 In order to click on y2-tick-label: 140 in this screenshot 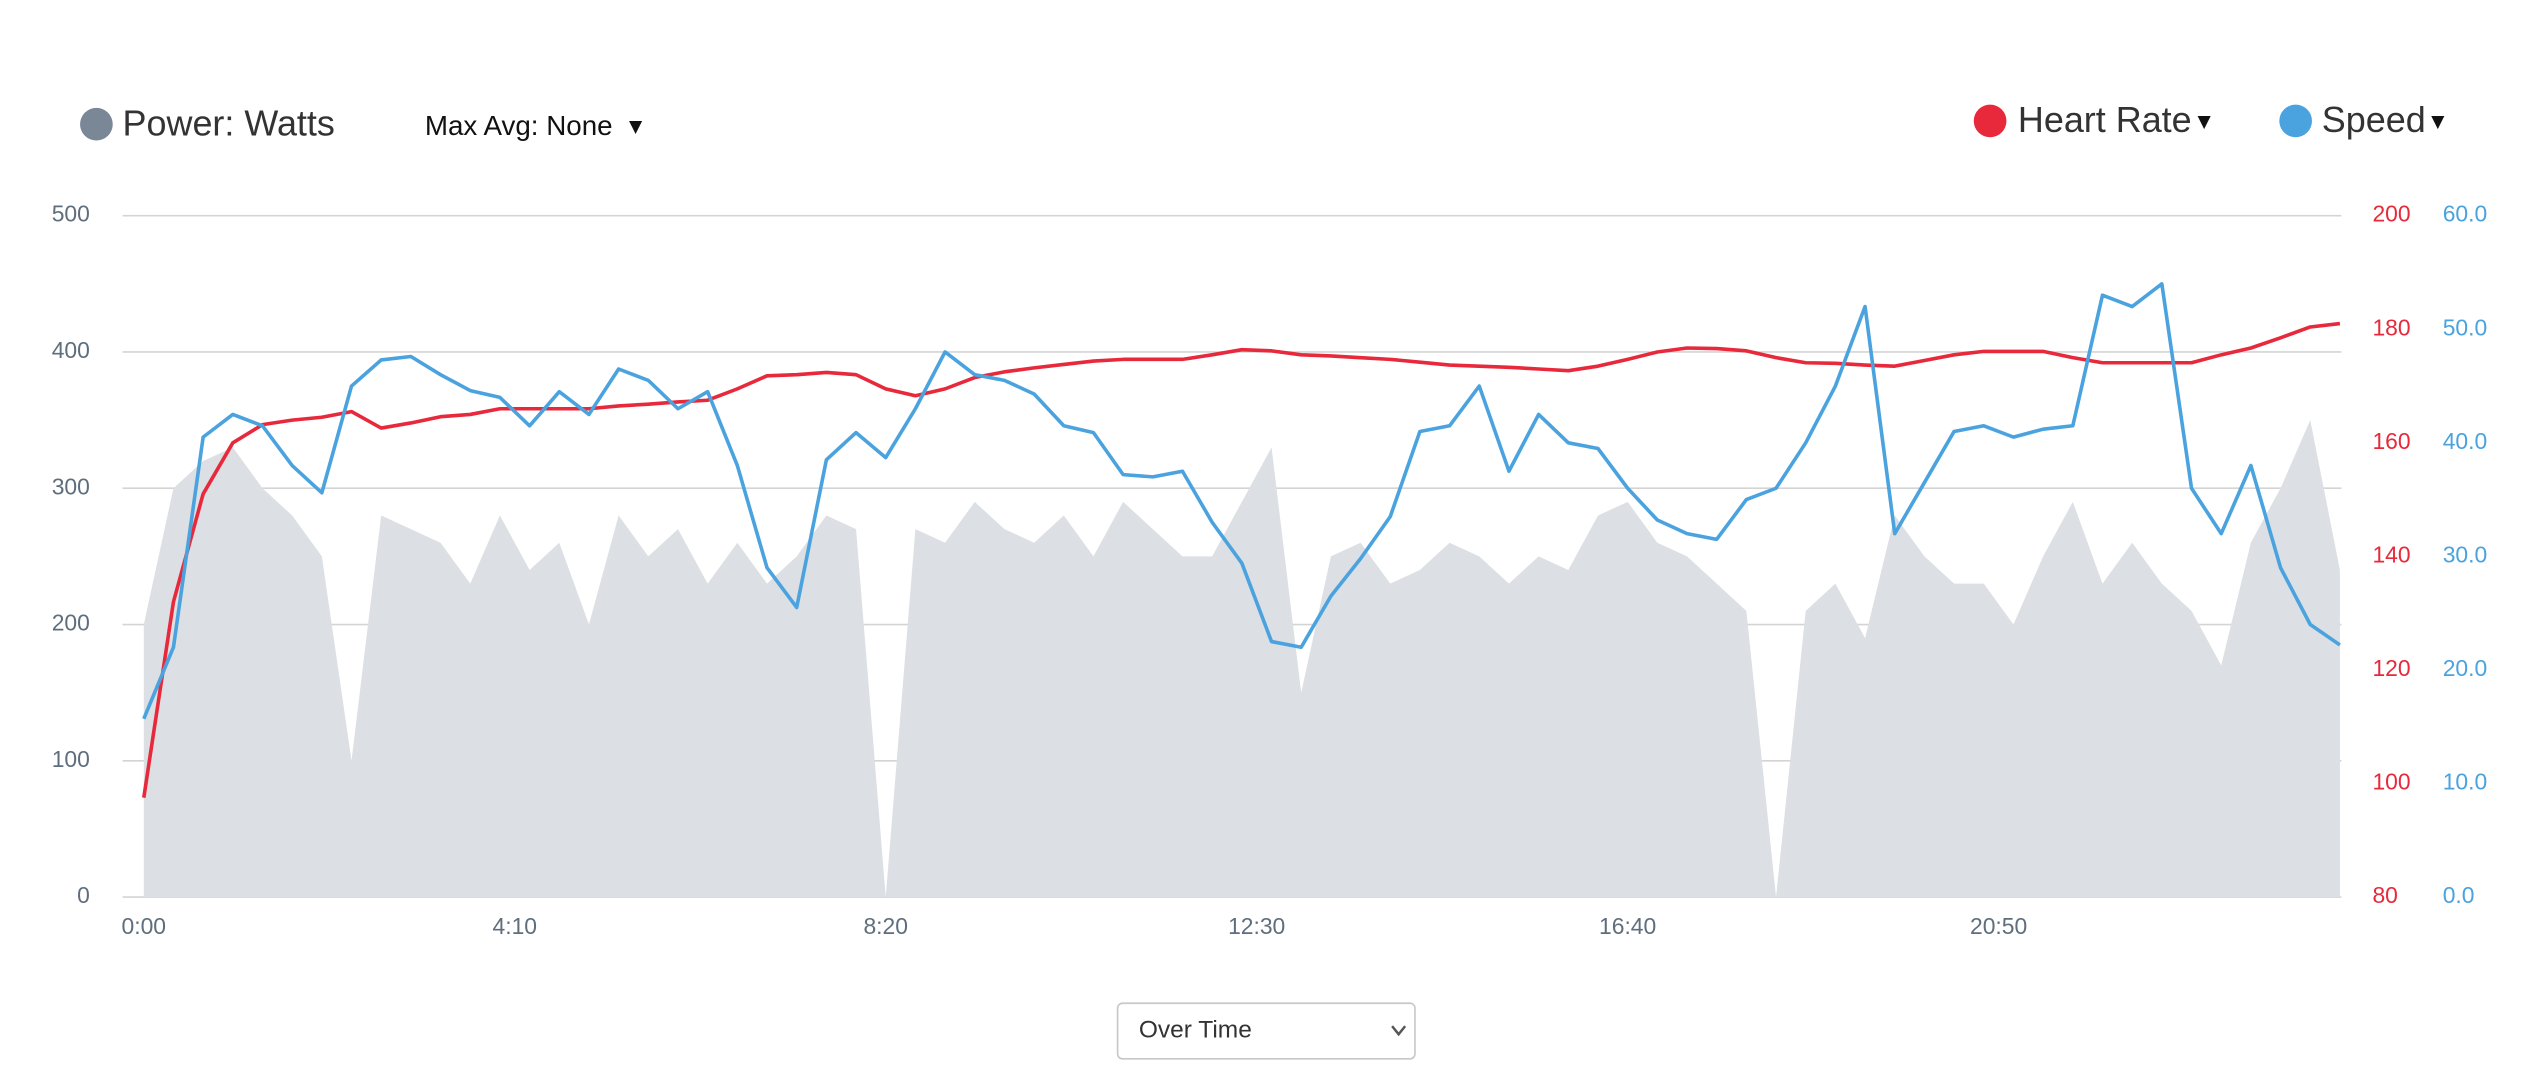, I will do `click(2391, 554)`.